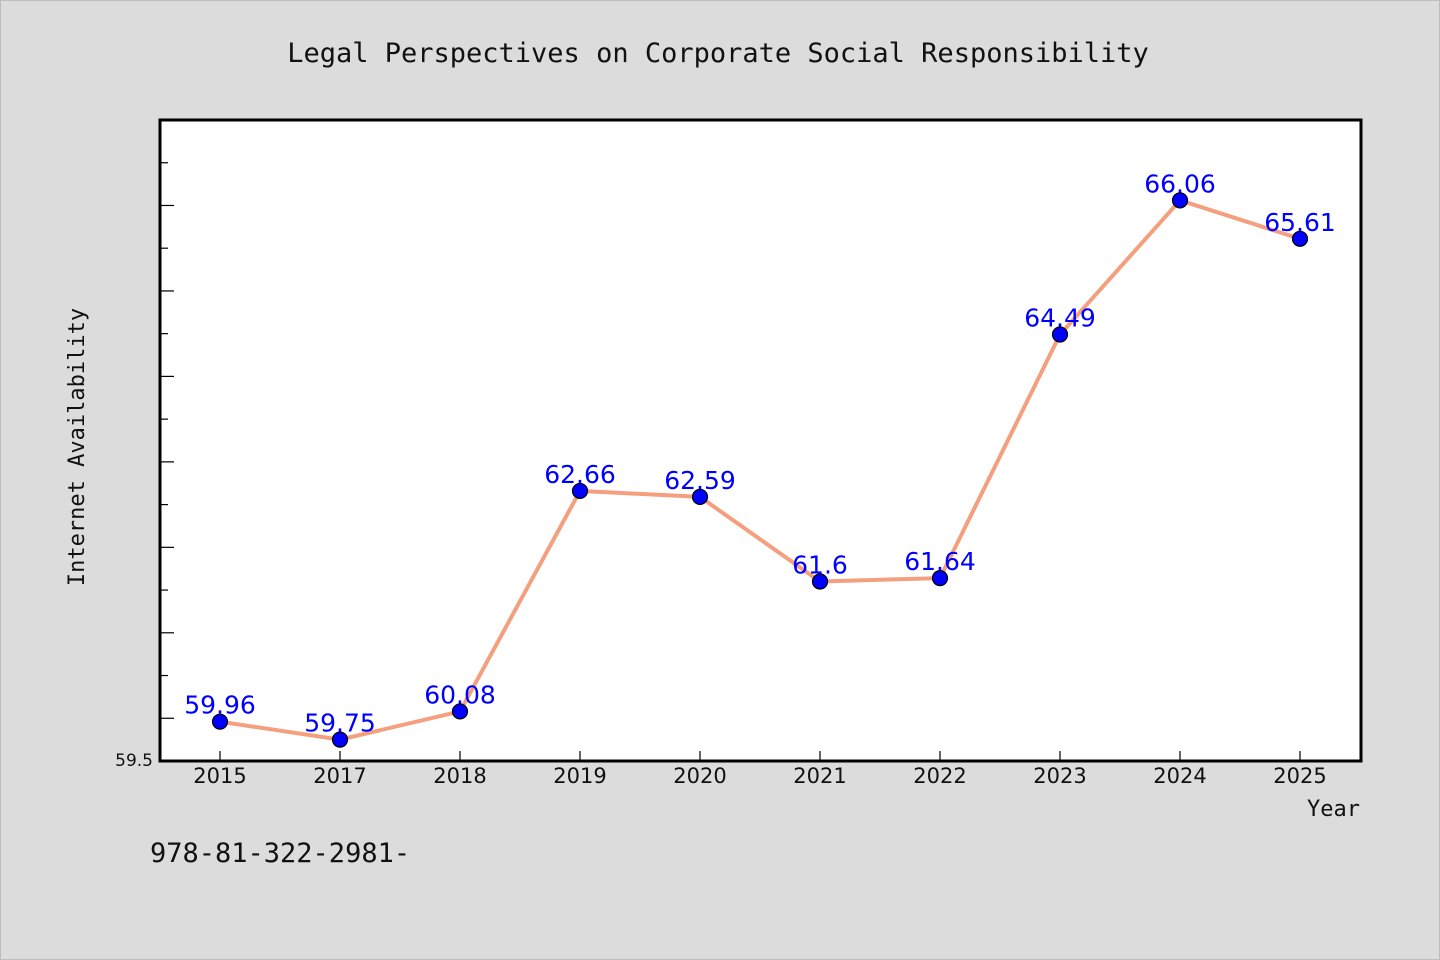 This screenshot has height=960, width=1440. What do you see at coordinates (820, 565) in the screenshot?
I see `data-label: 61.6` at bounding box center [820, 565].